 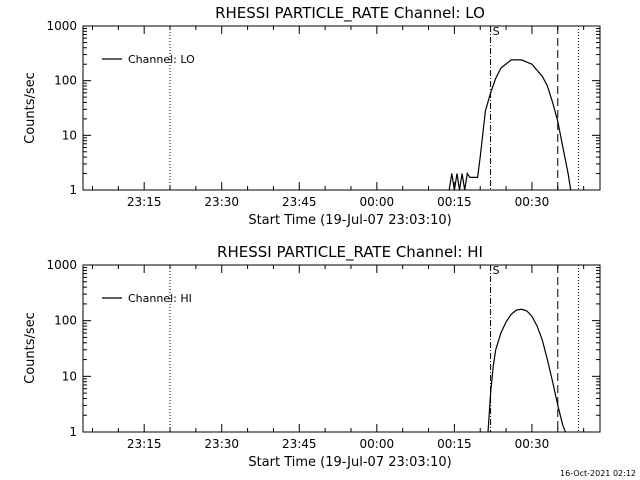 What do you see at coordinates (598, 473) in the screenshot?
I see `footer-timestamp: 16-Oct-2021 02:12` at bounding box center [598, 473].